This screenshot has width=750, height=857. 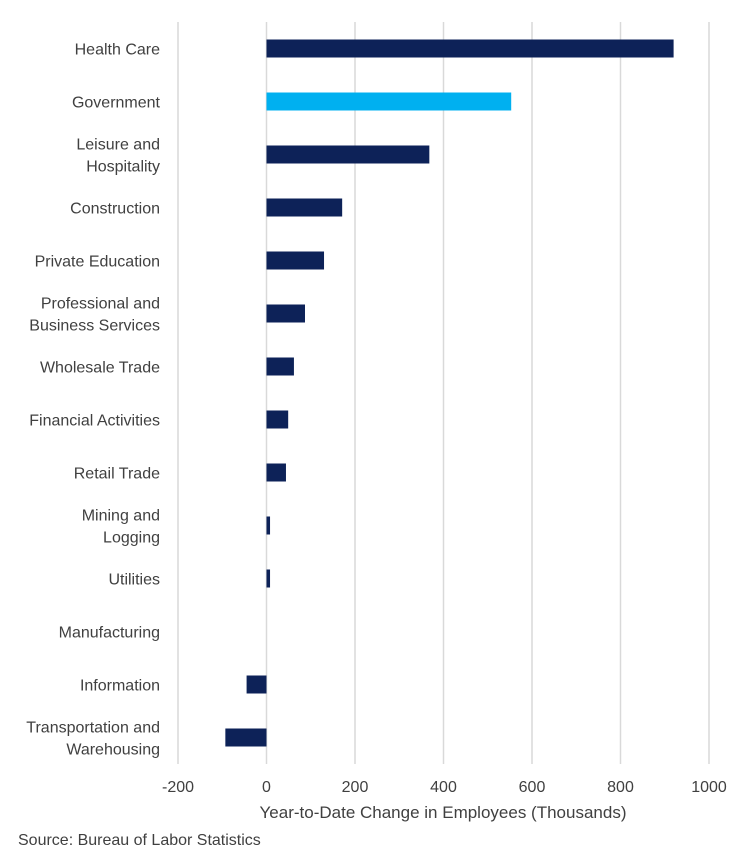 What do you see at coordinates (709, 787) in the screenshot?
I see `x-tick-label: 1000` at bounding box center [709, 787].